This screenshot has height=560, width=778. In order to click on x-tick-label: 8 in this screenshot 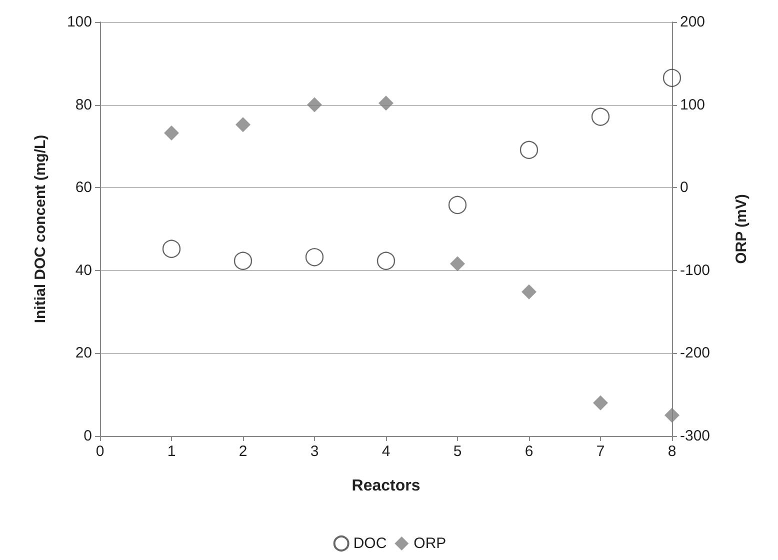, I will do `click(672, 451)`.